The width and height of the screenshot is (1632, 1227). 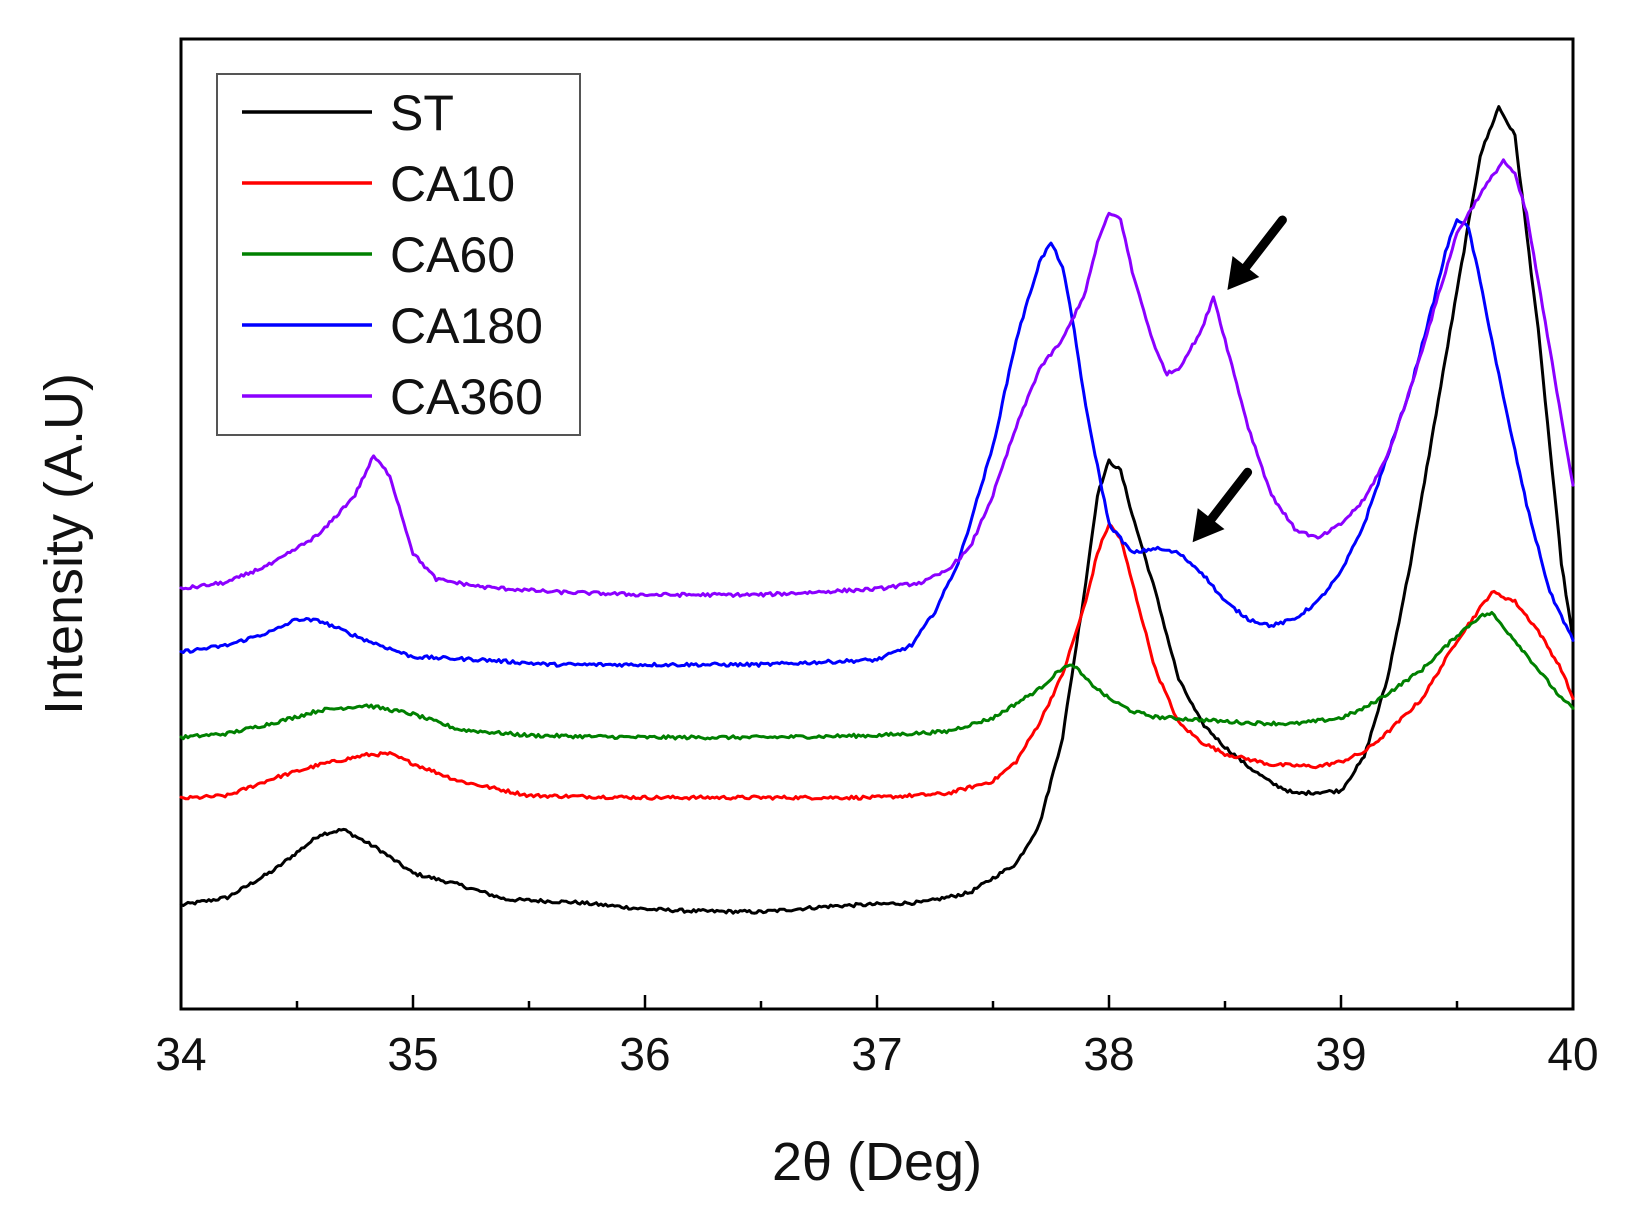 I want to click on y-axis-label: Intensity (A.U), so click(x=64, y=544).